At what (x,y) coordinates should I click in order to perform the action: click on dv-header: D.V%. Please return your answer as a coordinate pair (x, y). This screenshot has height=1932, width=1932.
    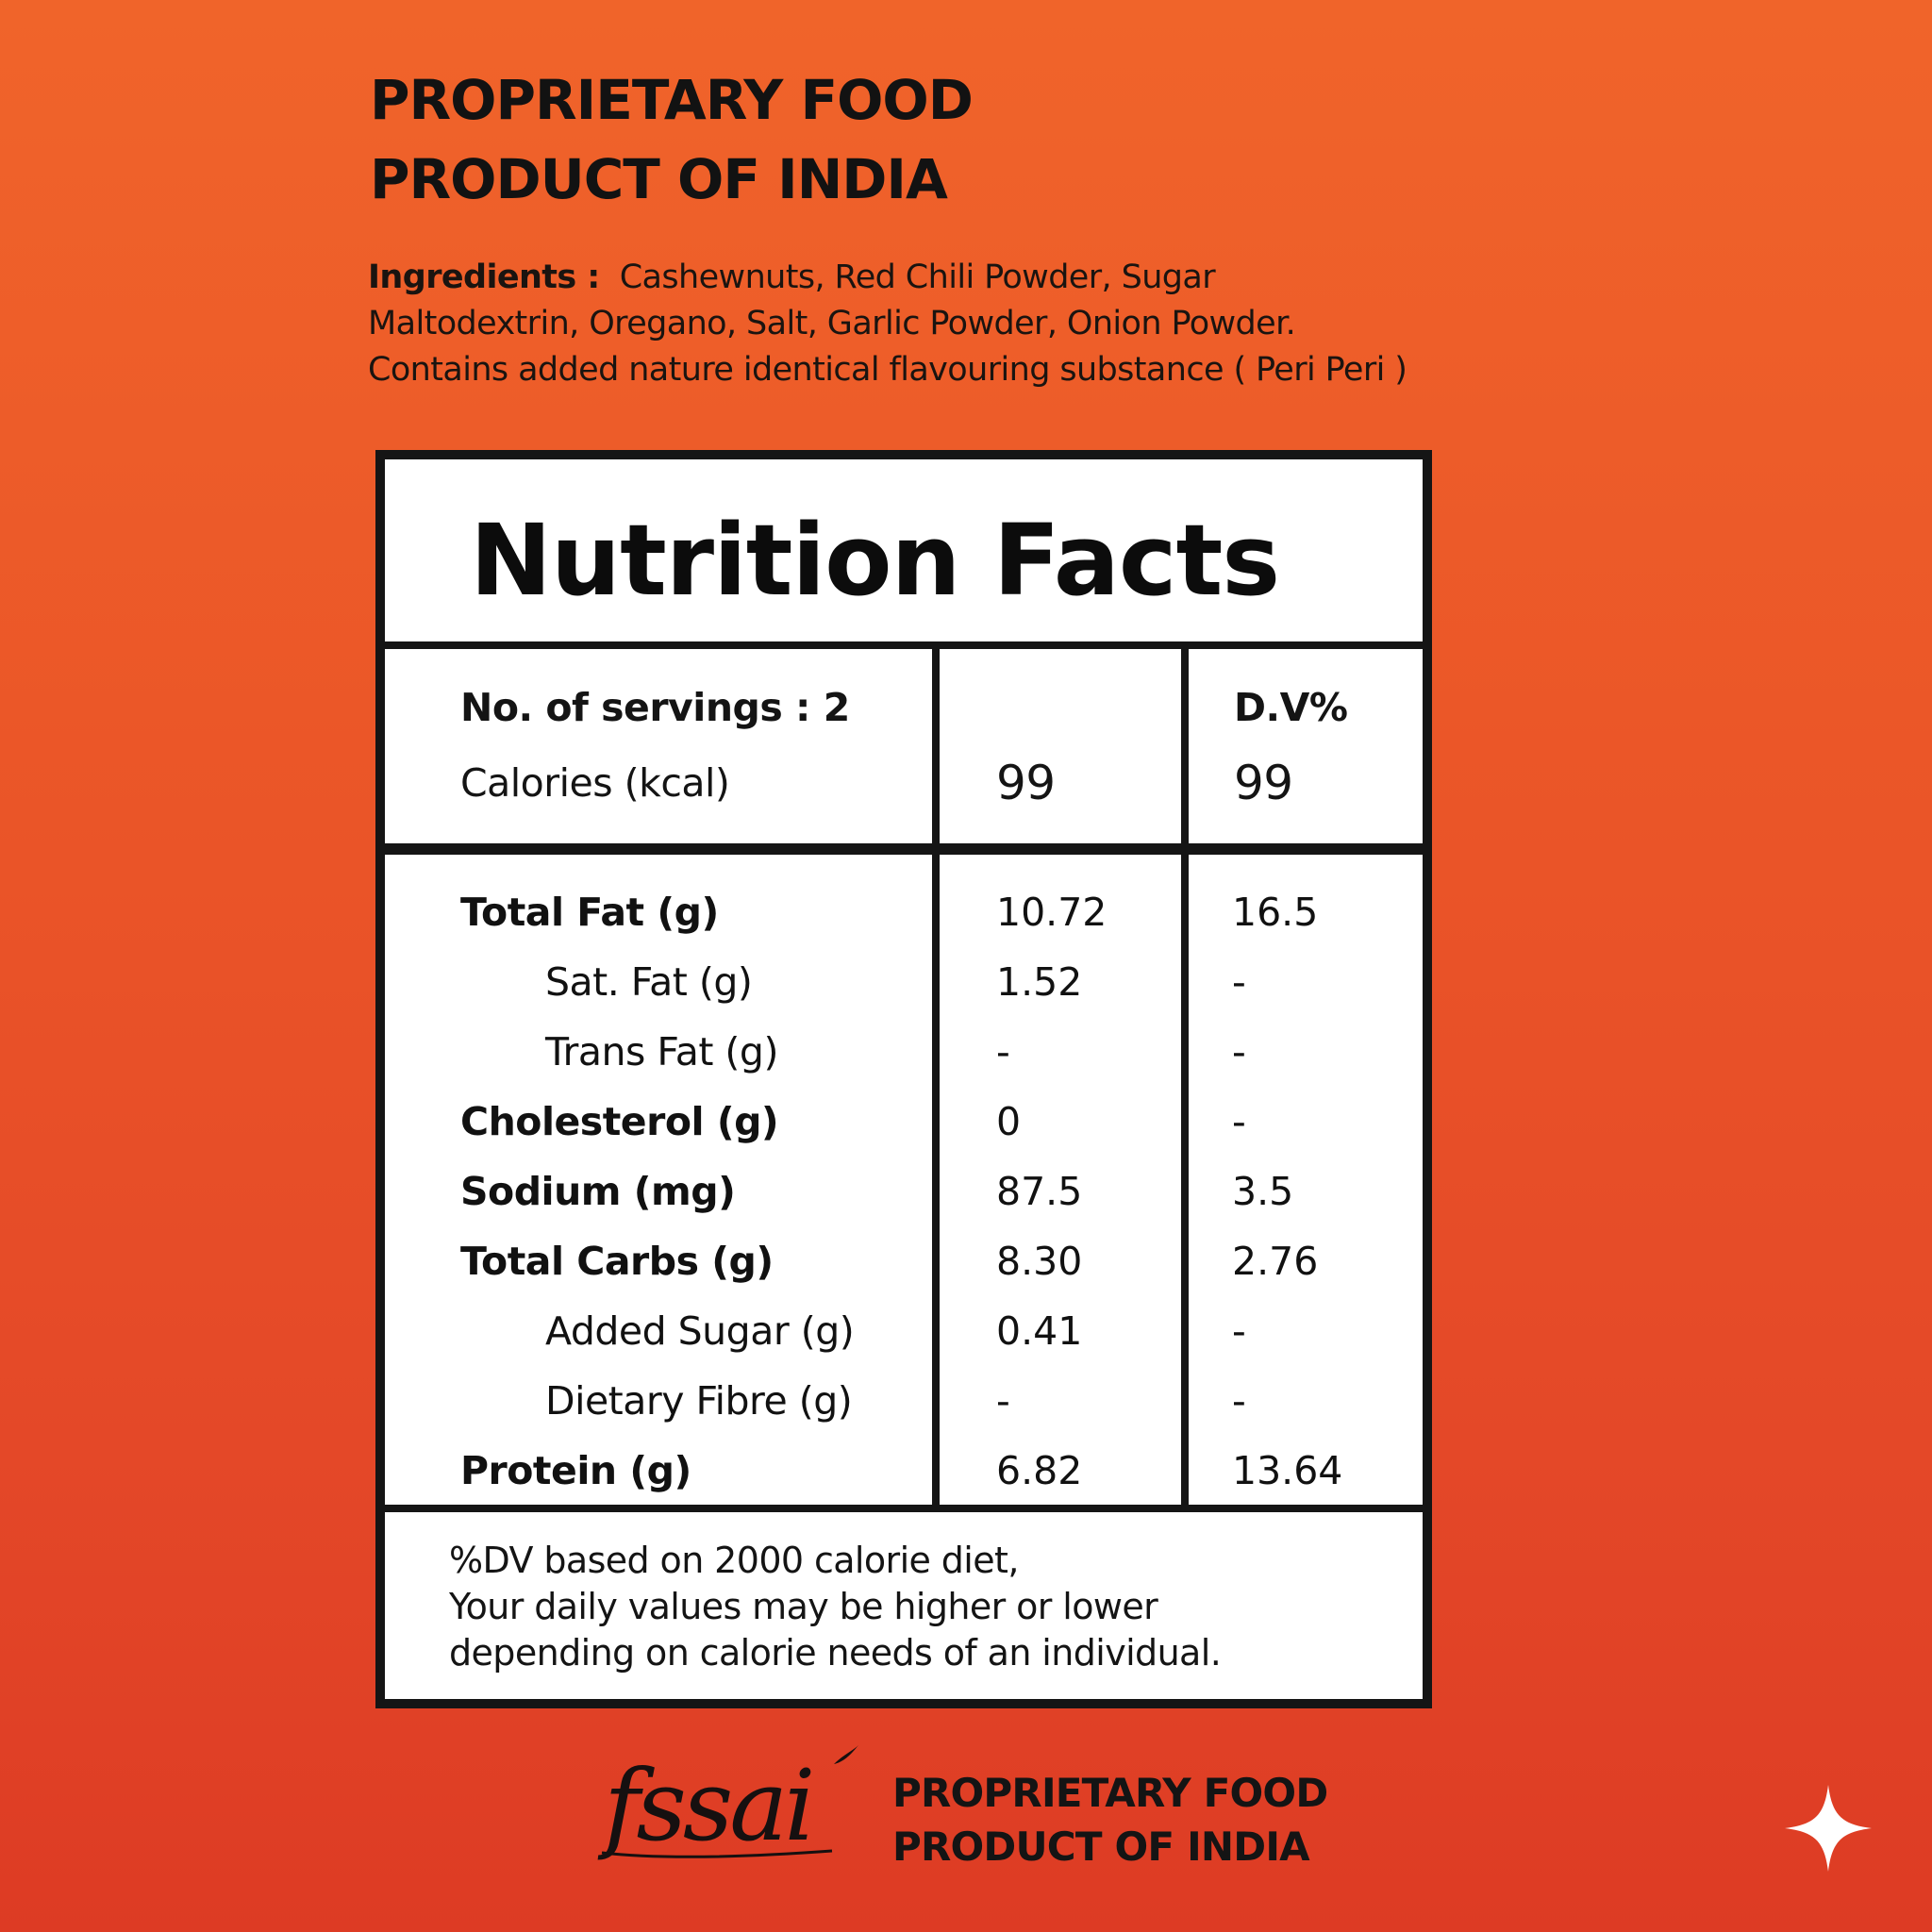
    Looking at the image, I should click on (1291, 708).